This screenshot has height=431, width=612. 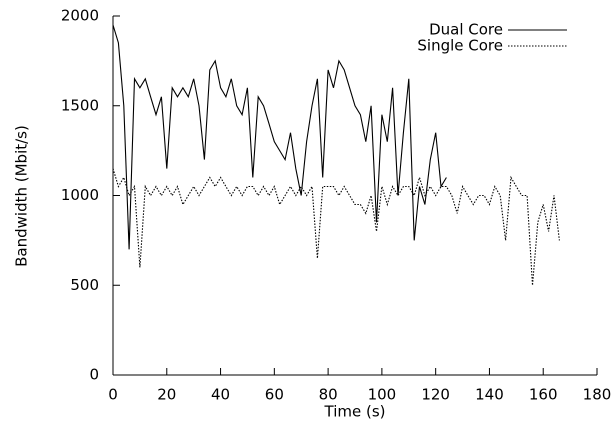 What do you see at coordinates (80, 16) in the screenshot?
I see `y-tick-label: 2000` at bounding box center [80, 16].